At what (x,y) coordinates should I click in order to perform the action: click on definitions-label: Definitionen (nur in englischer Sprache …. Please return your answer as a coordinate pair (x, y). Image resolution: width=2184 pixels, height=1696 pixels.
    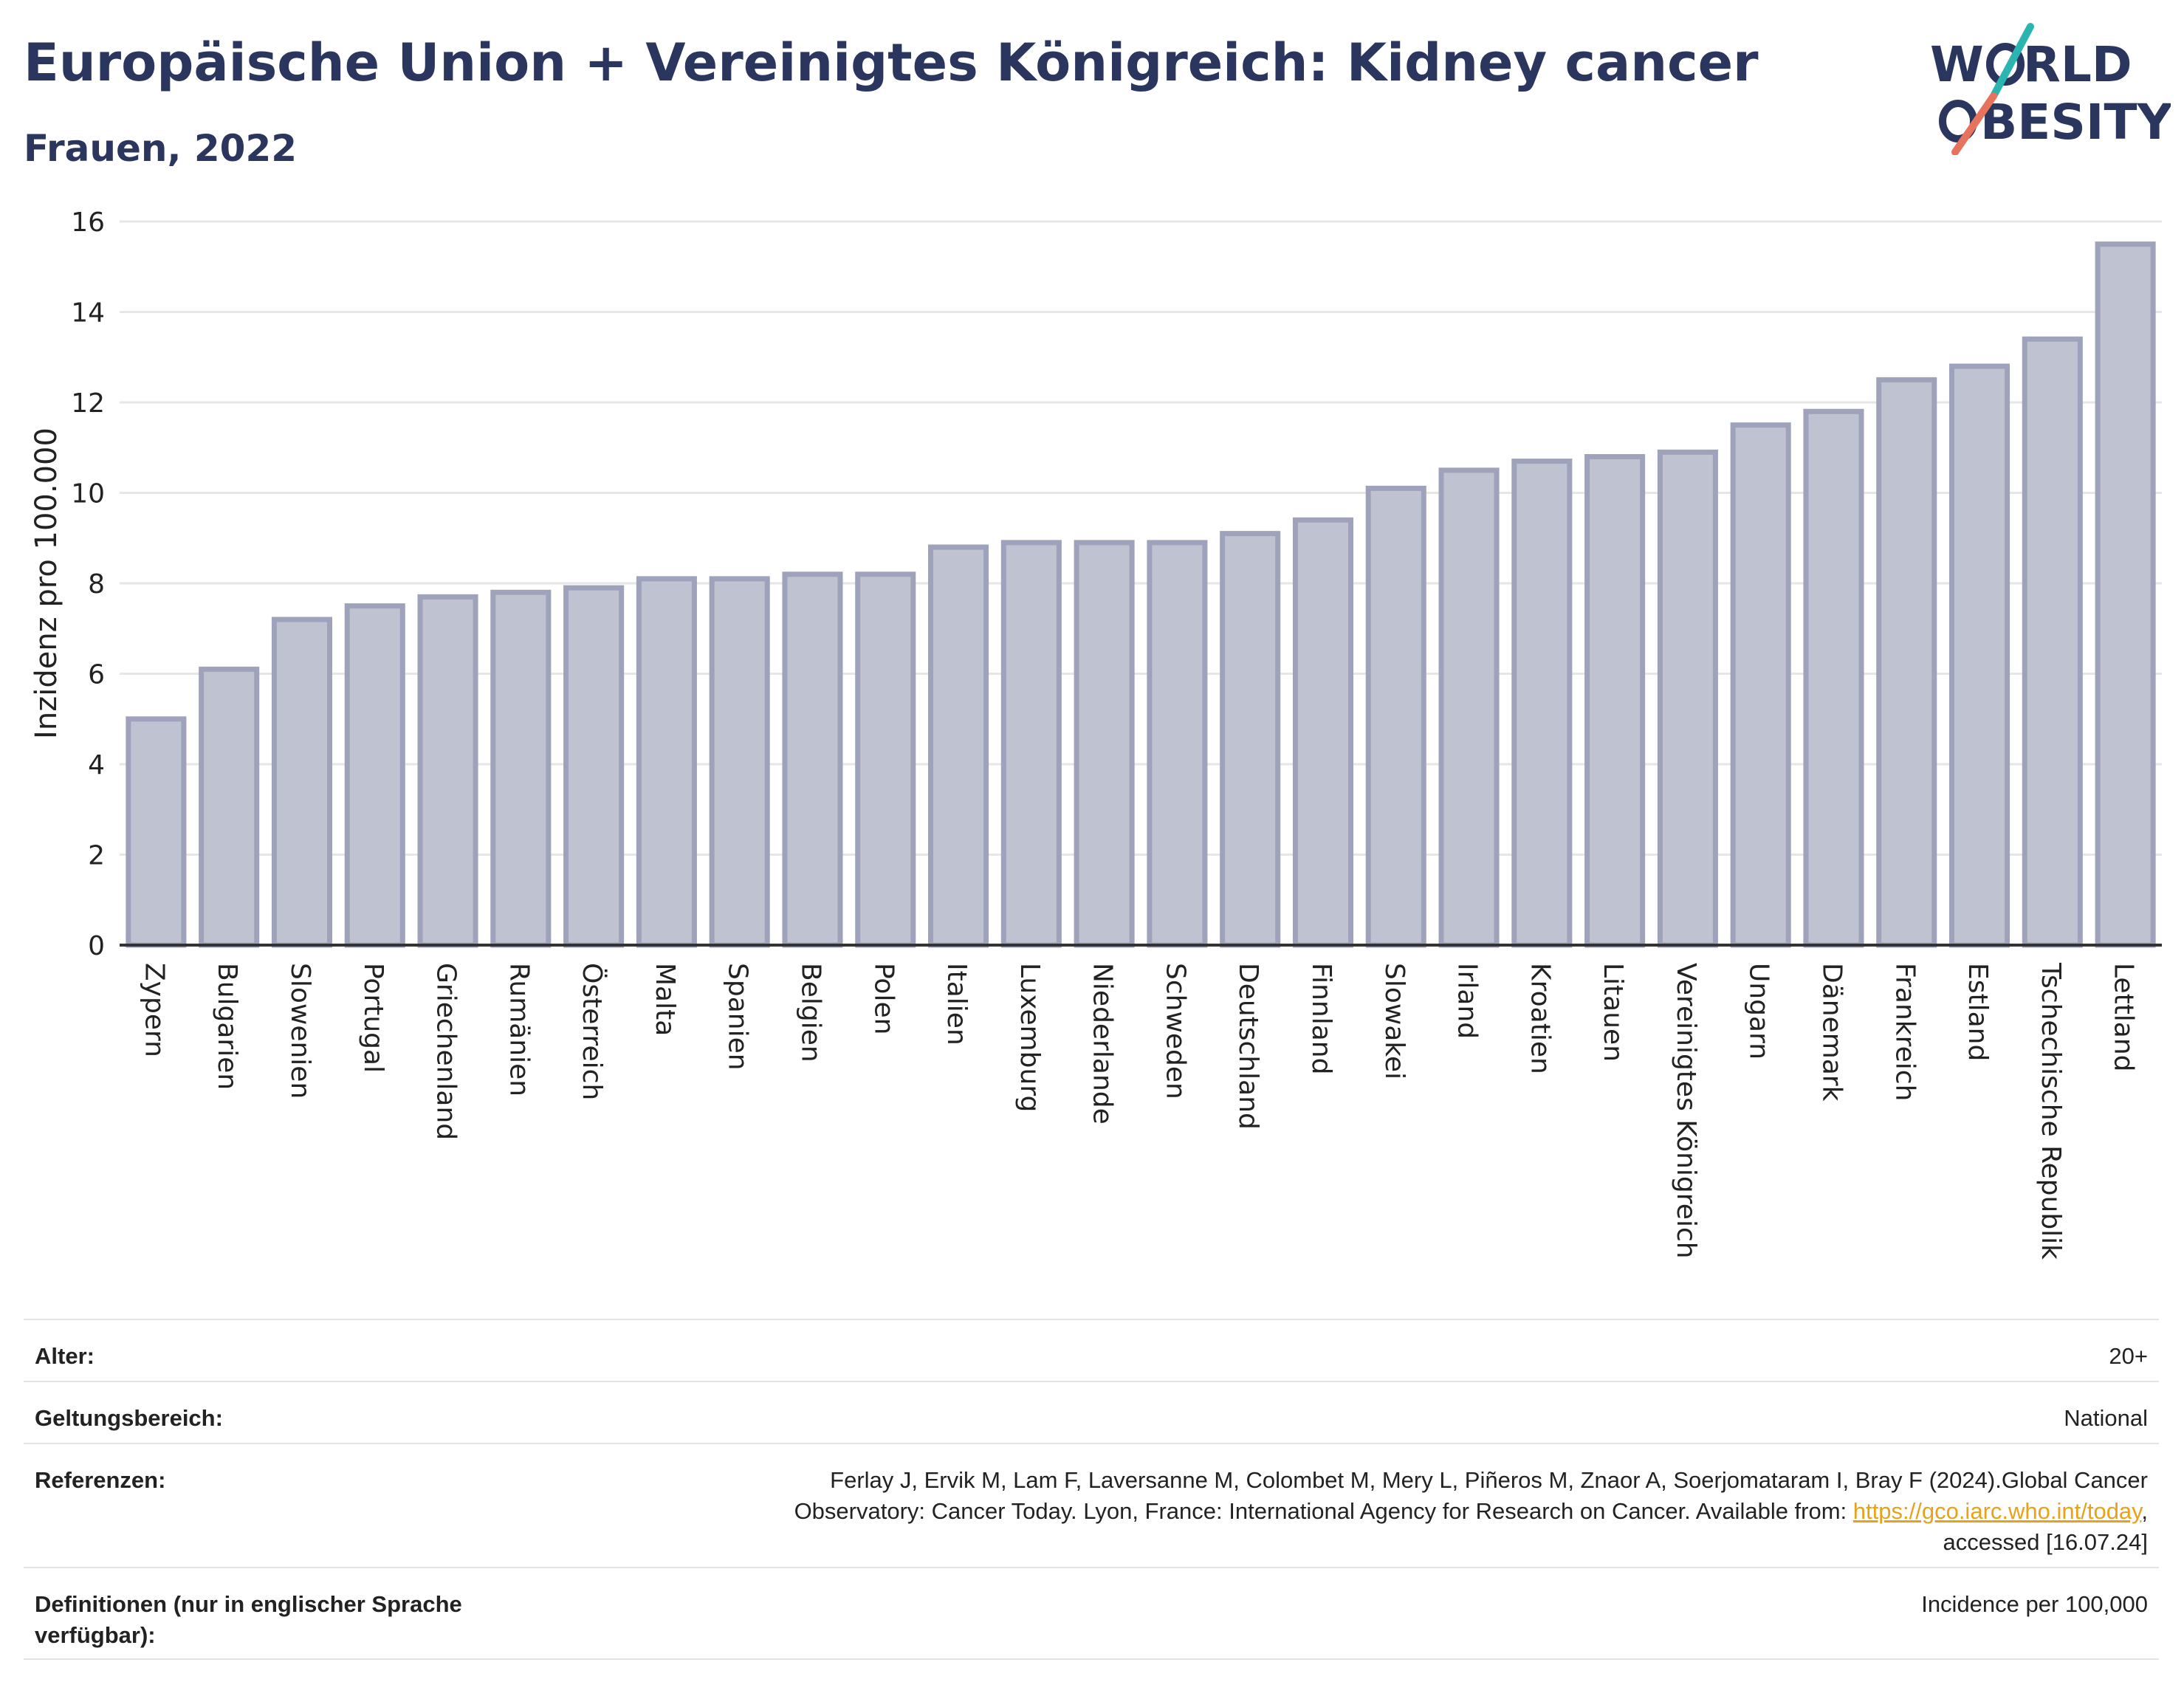
    Looking at the image, I should click on (249, 1619).